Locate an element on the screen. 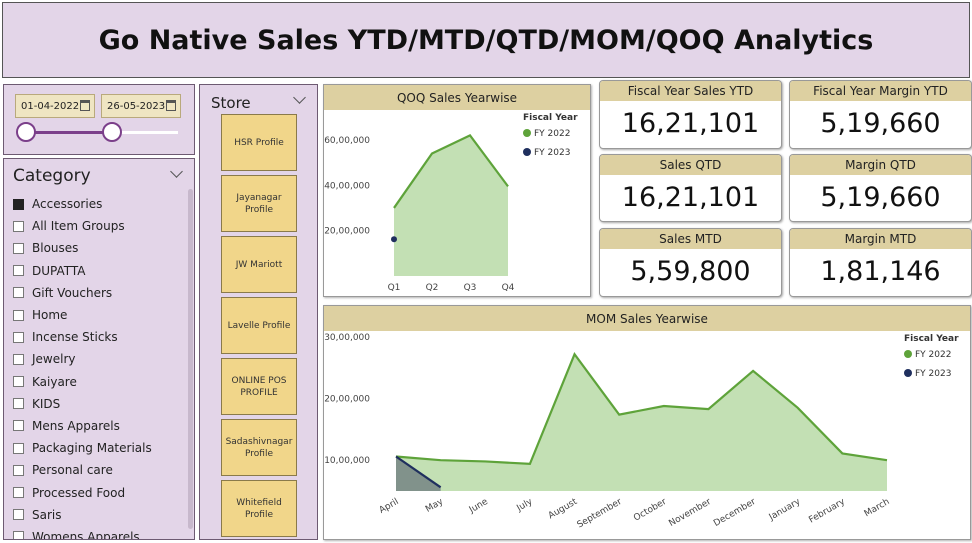 The image size is (972, 543). store-tile-label: Sadashivnagar Profile is located at coordinates (259, 447).